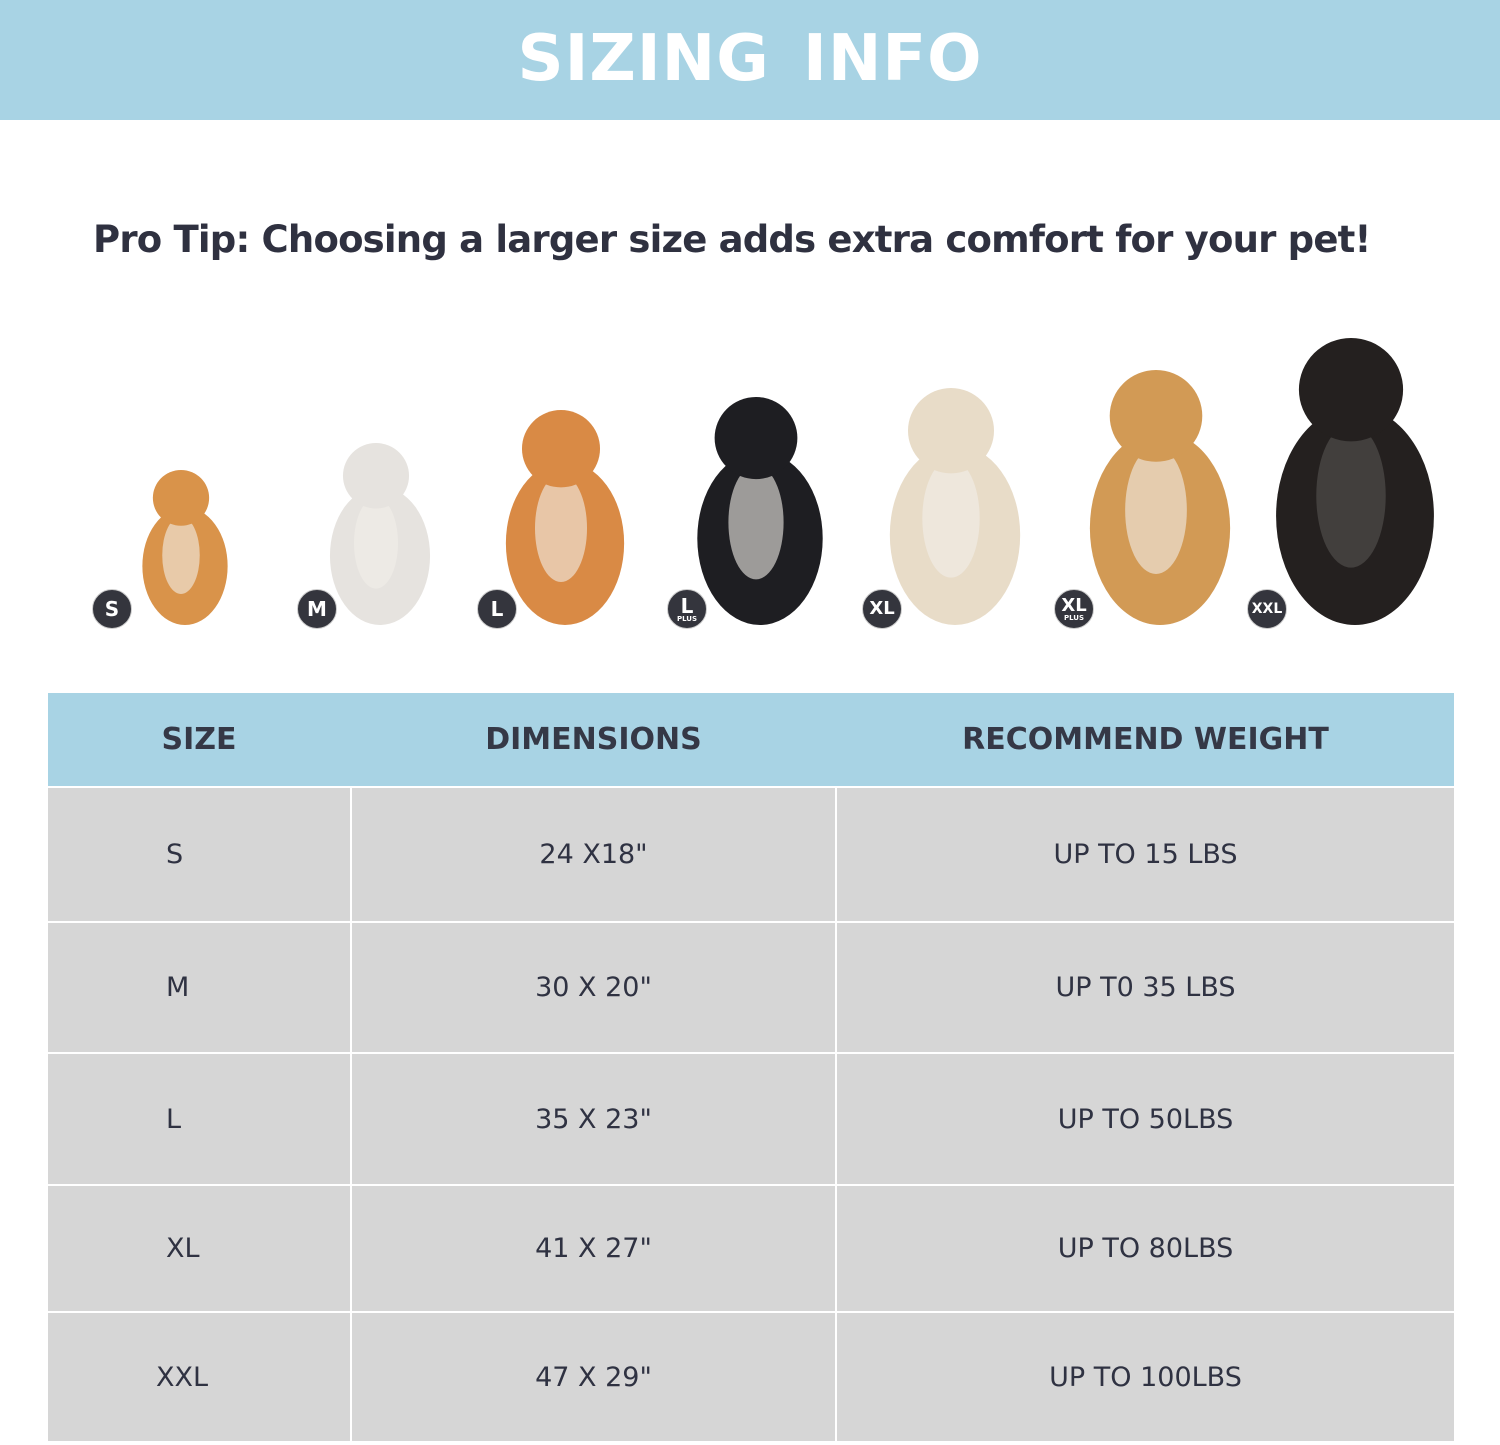 This screenshot has width=1500, height=1445. I want to click on weight-cell: UP TO 15 LBS, so click(1145, 854).